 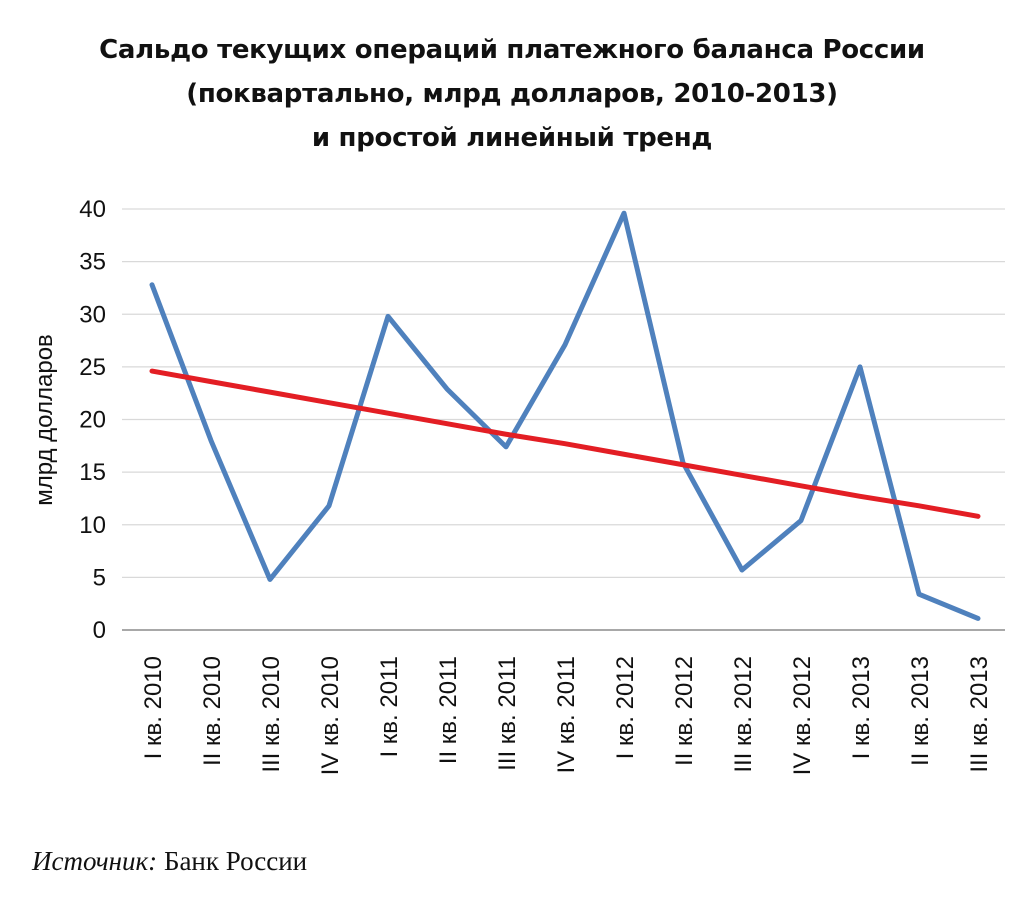 I want to click on y-tick-label: 15, so click(x=92, y=472).